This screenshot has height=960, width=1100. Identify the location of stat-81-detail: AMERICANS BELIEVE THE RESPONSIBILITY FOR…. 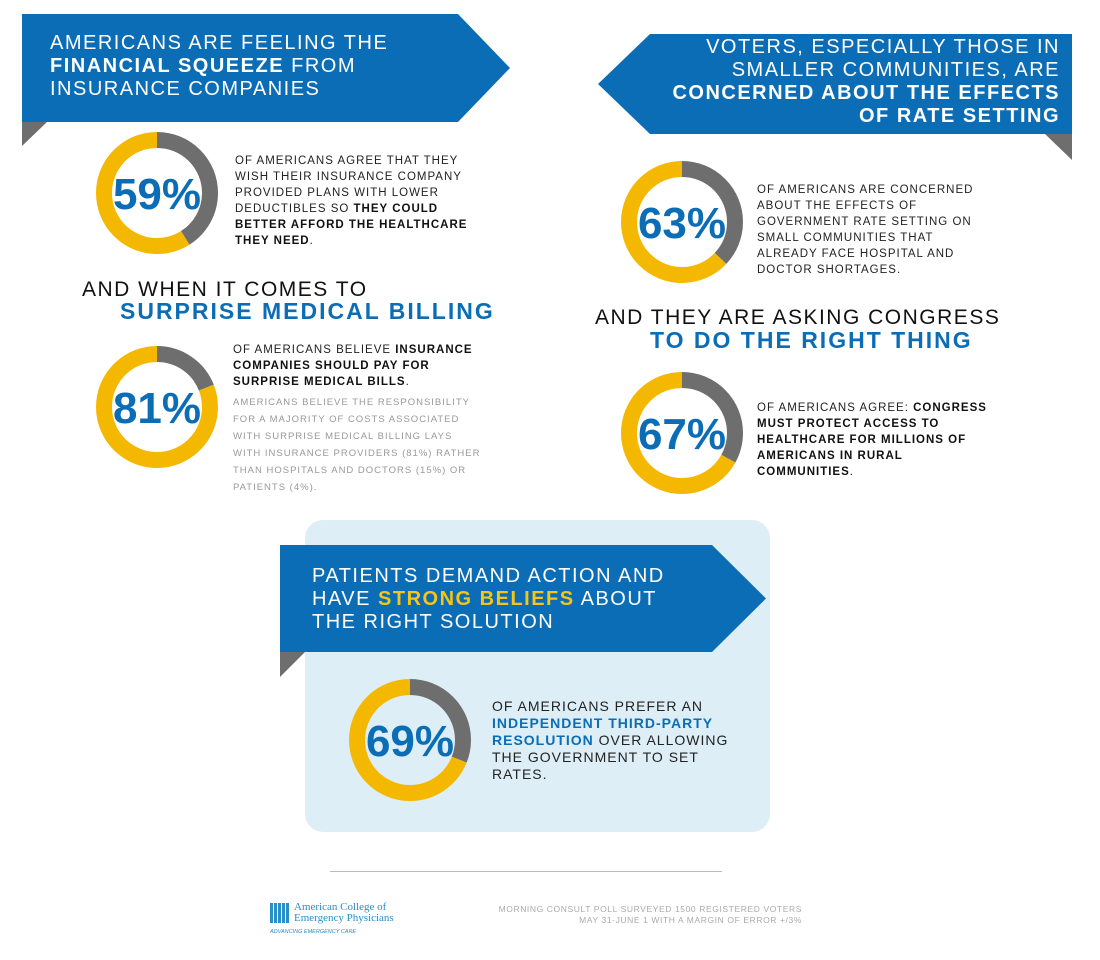
(357, 445).